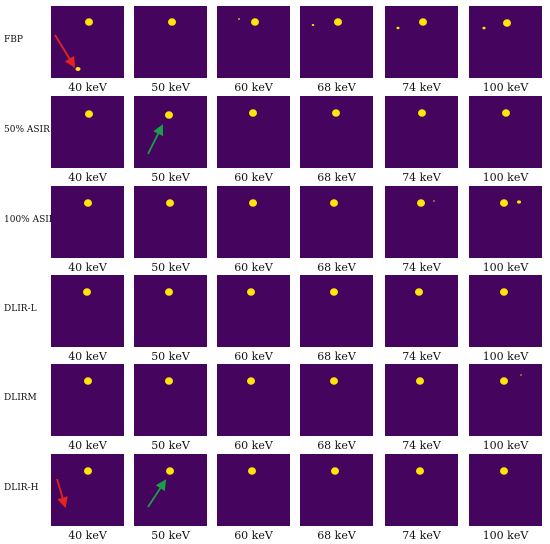  What do you see at coordinates (13, 40) in the screenshot?
I see `row-label: FBP` at bounding box center [13, 40].